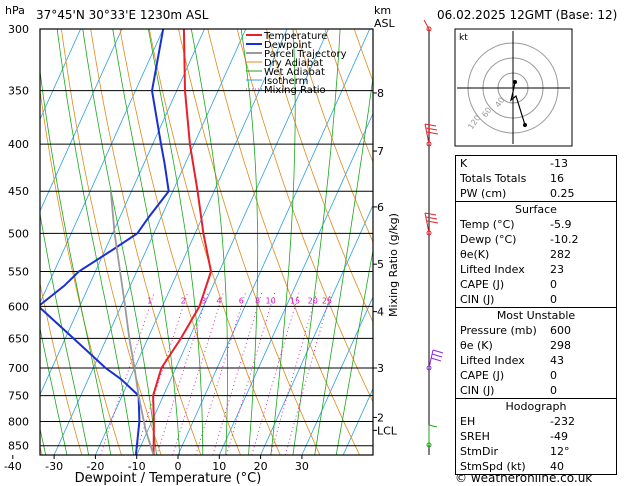 The width and height of the screenshot is (629, 486). Describe the element at coordinates (257, 300) in the screenshot. I see `mixing-ratio-label: 8` at that location.